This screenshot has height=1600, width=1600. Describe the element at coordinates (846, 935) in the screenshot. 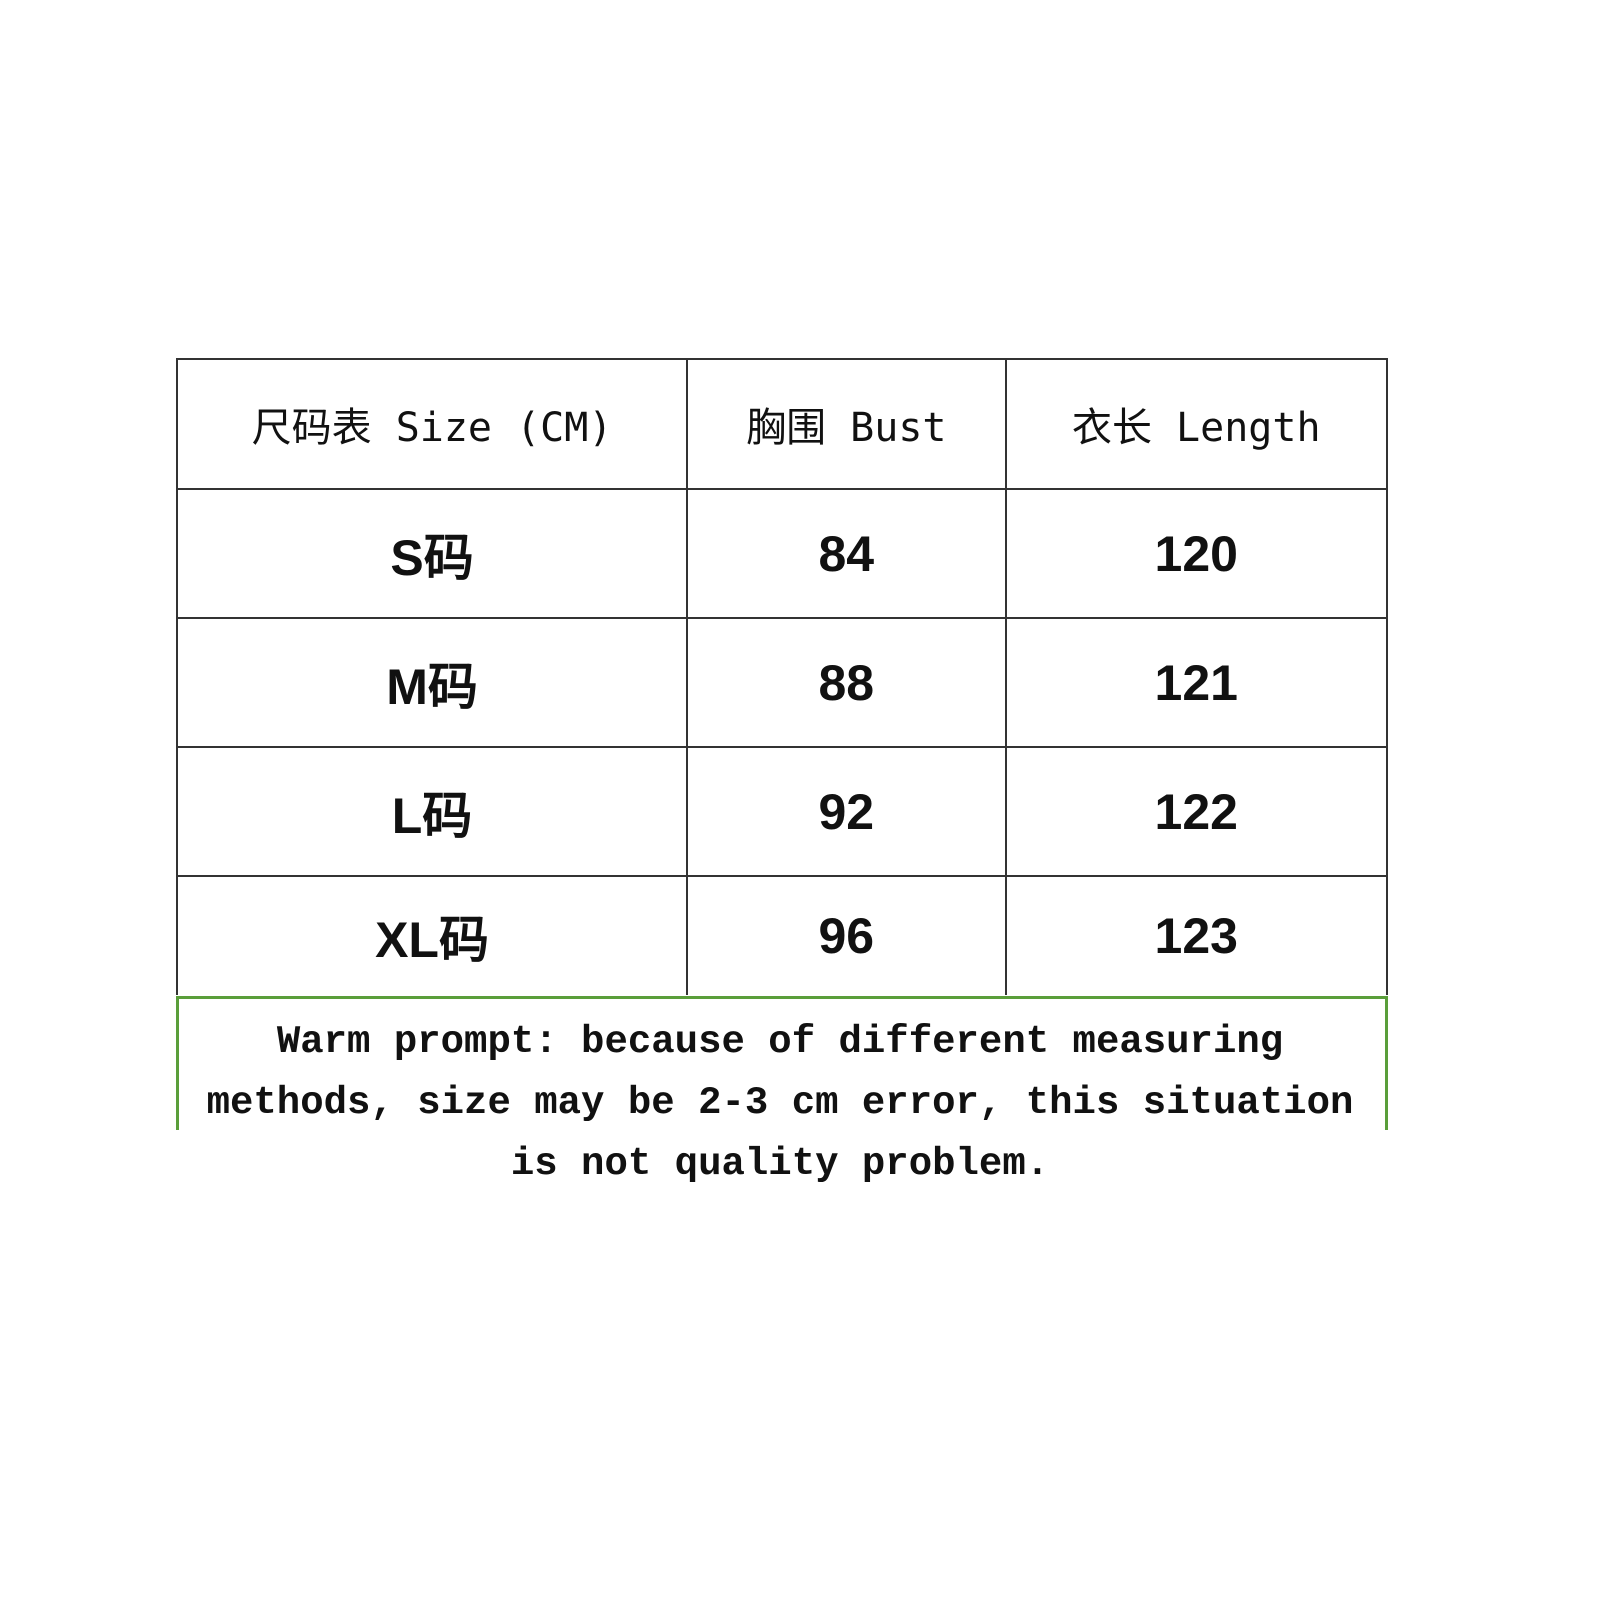

I see `cell-bust: 96` at that location.